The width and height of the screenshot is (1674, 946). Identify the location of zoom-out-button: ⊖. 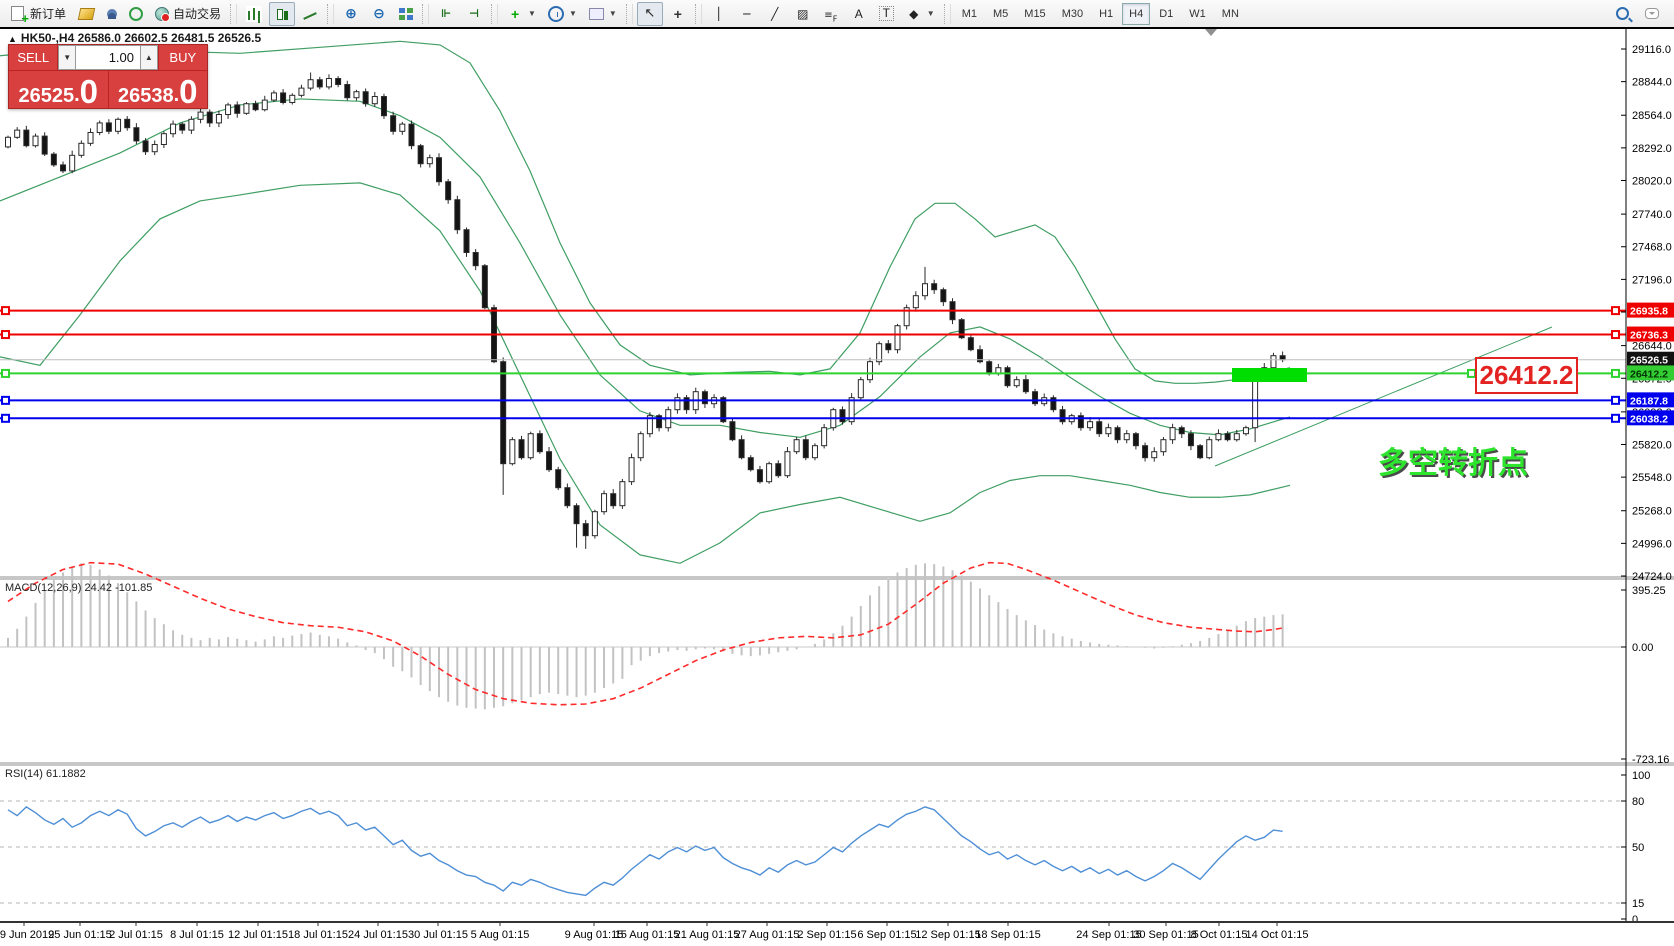
(379, 14).